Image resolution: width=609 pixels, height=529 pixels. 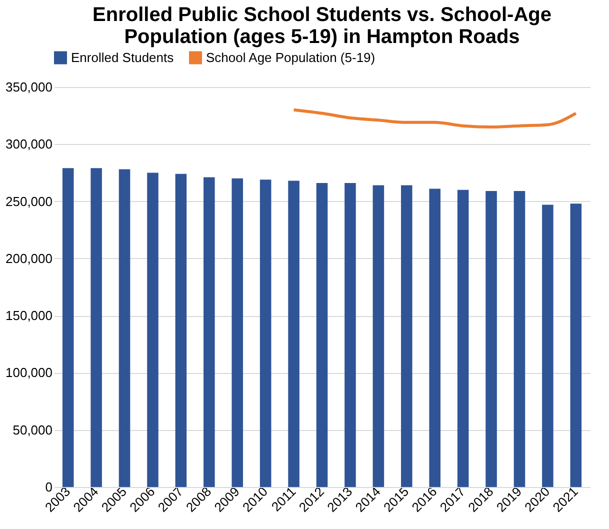 I want to click on y-tick-label: 100,000, so click(x=29, y=372).